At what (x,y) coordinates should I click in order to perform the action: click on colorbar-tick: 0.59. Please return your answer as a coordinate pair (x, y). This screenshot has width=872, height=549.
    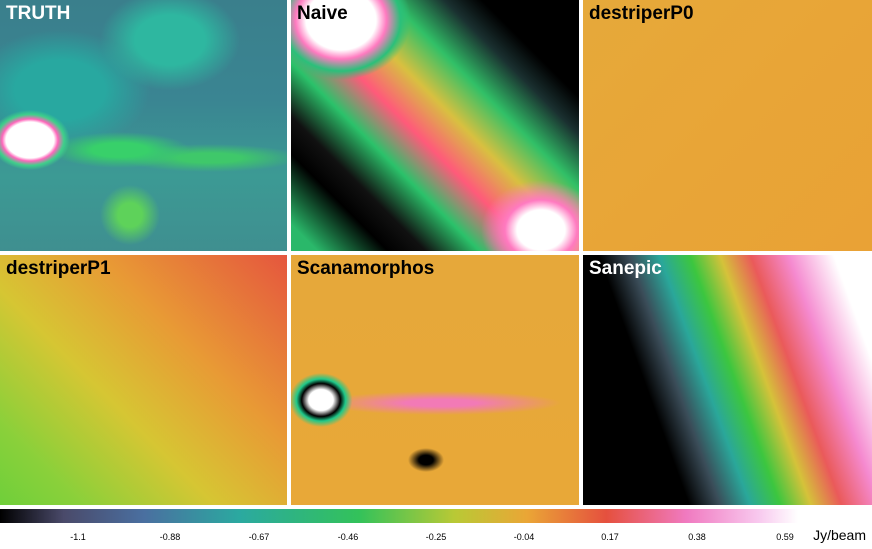
    Looking at the image, I should click on (785, 537).